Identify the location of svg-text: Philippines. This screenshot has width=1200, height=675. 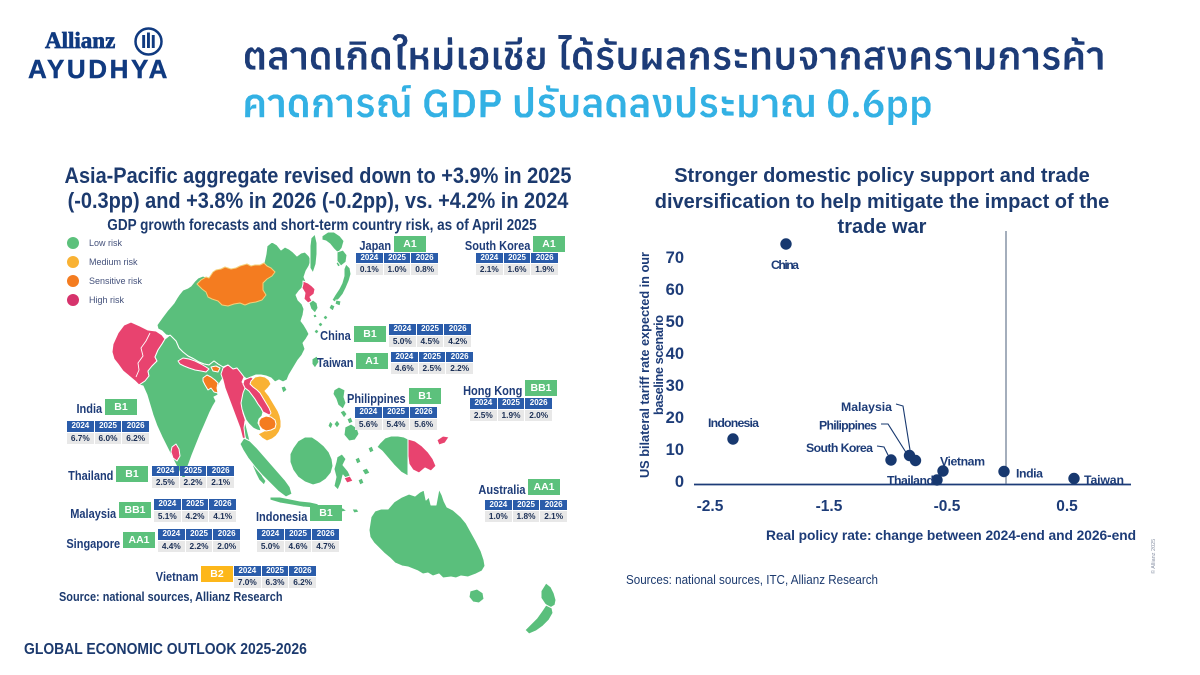
(848, 426).